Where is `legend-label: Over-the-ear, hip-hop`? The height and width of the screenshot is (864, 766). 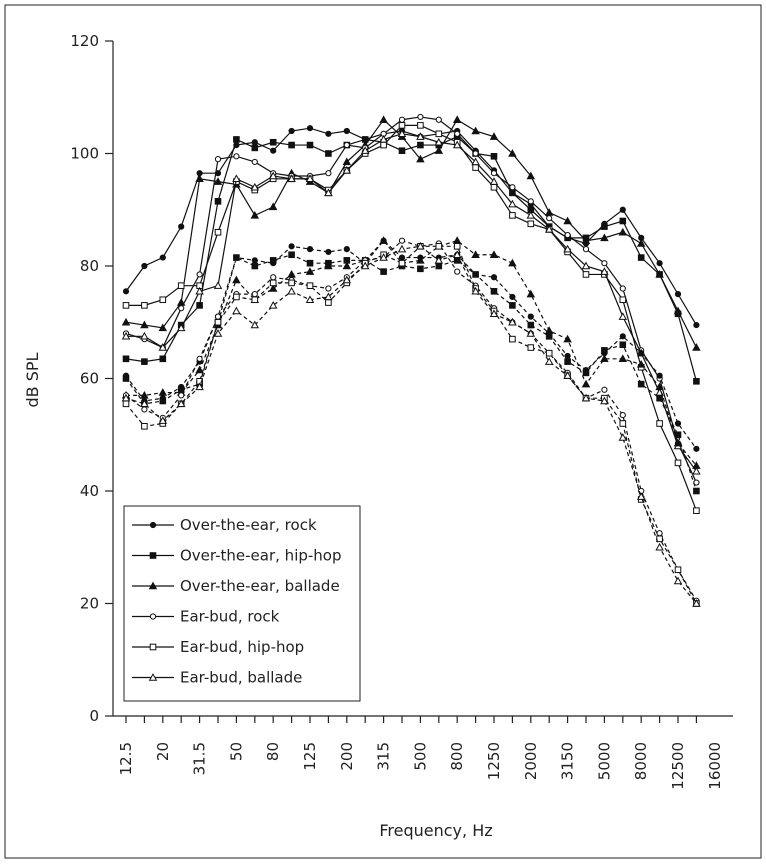
legend-label: Over-the-ear, hip-hop is located at coordinates (261, 556).